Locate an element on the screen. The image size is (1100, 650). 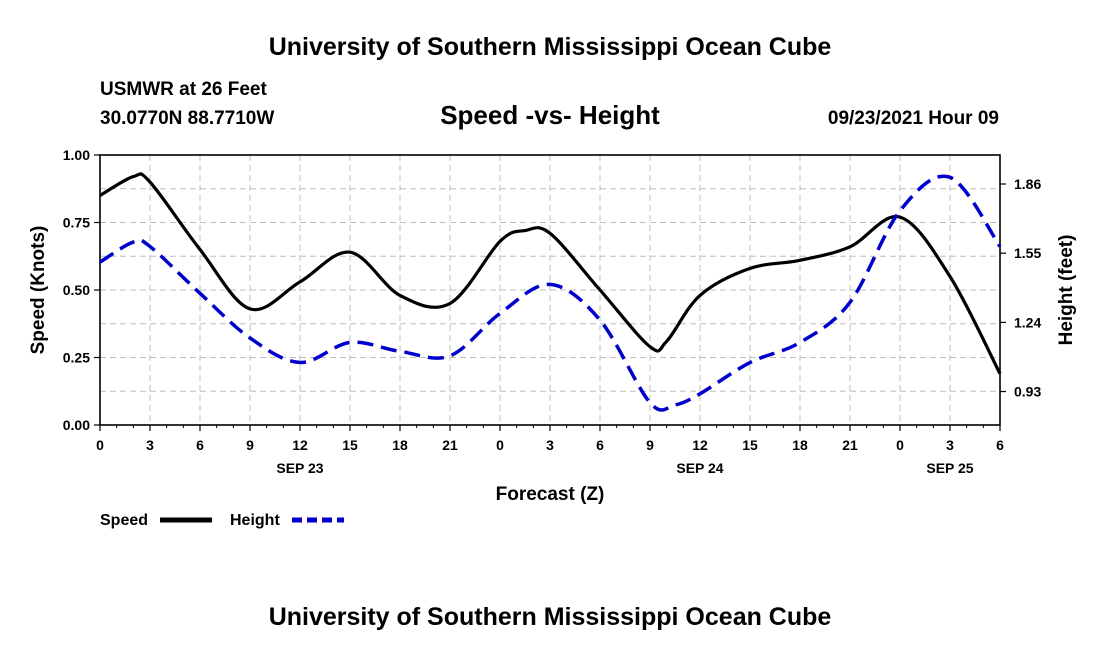
y-right-tick-label: 1.55 is located at coordinates (1027, 253).